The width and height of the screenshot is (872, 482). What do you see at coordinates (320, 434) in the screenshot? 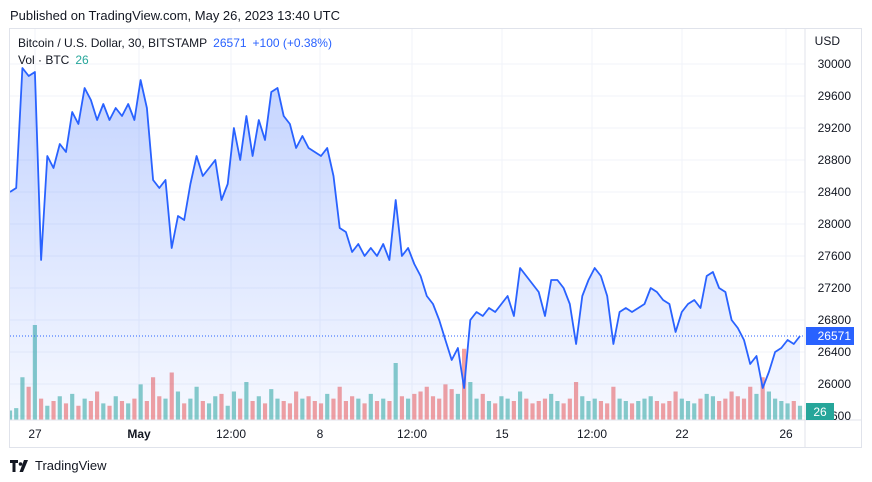
I see `x-tick-label: 8` at bounding box center [320, 434].